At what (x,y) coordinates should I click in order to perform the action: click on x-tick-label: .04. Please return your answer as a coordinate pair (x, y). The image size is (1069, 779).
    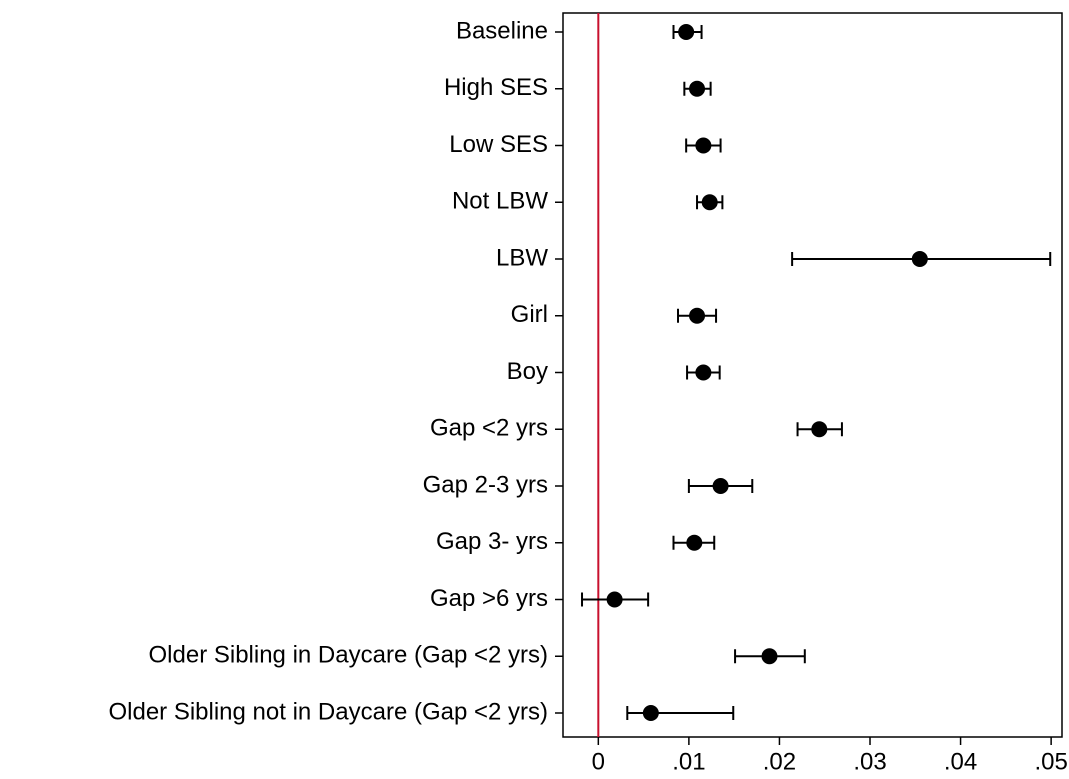
    Looking at the image, I should click on (960, 761).